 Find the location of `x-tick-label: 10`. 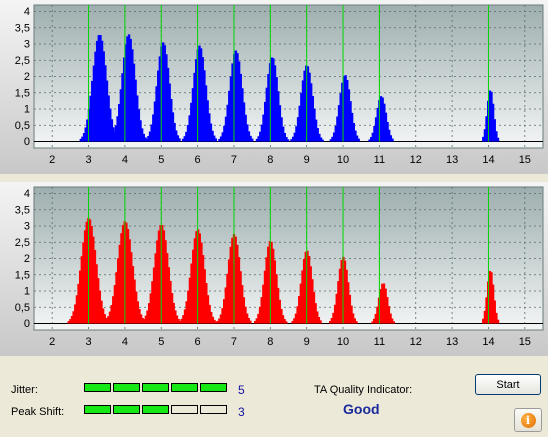

x-tick-label: 10 is located at coordinates (343, 342).